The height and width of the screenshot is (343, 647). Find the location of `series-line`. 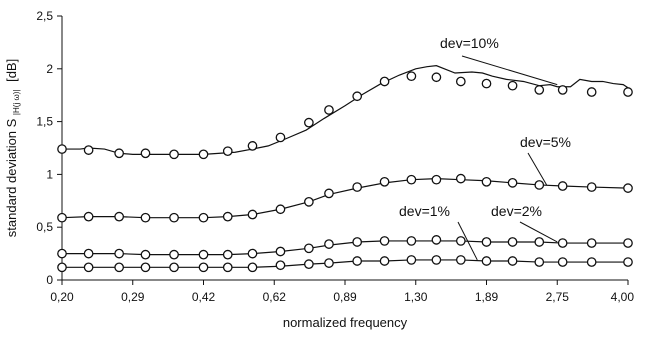

series-line is located at coordinates (345, 263).